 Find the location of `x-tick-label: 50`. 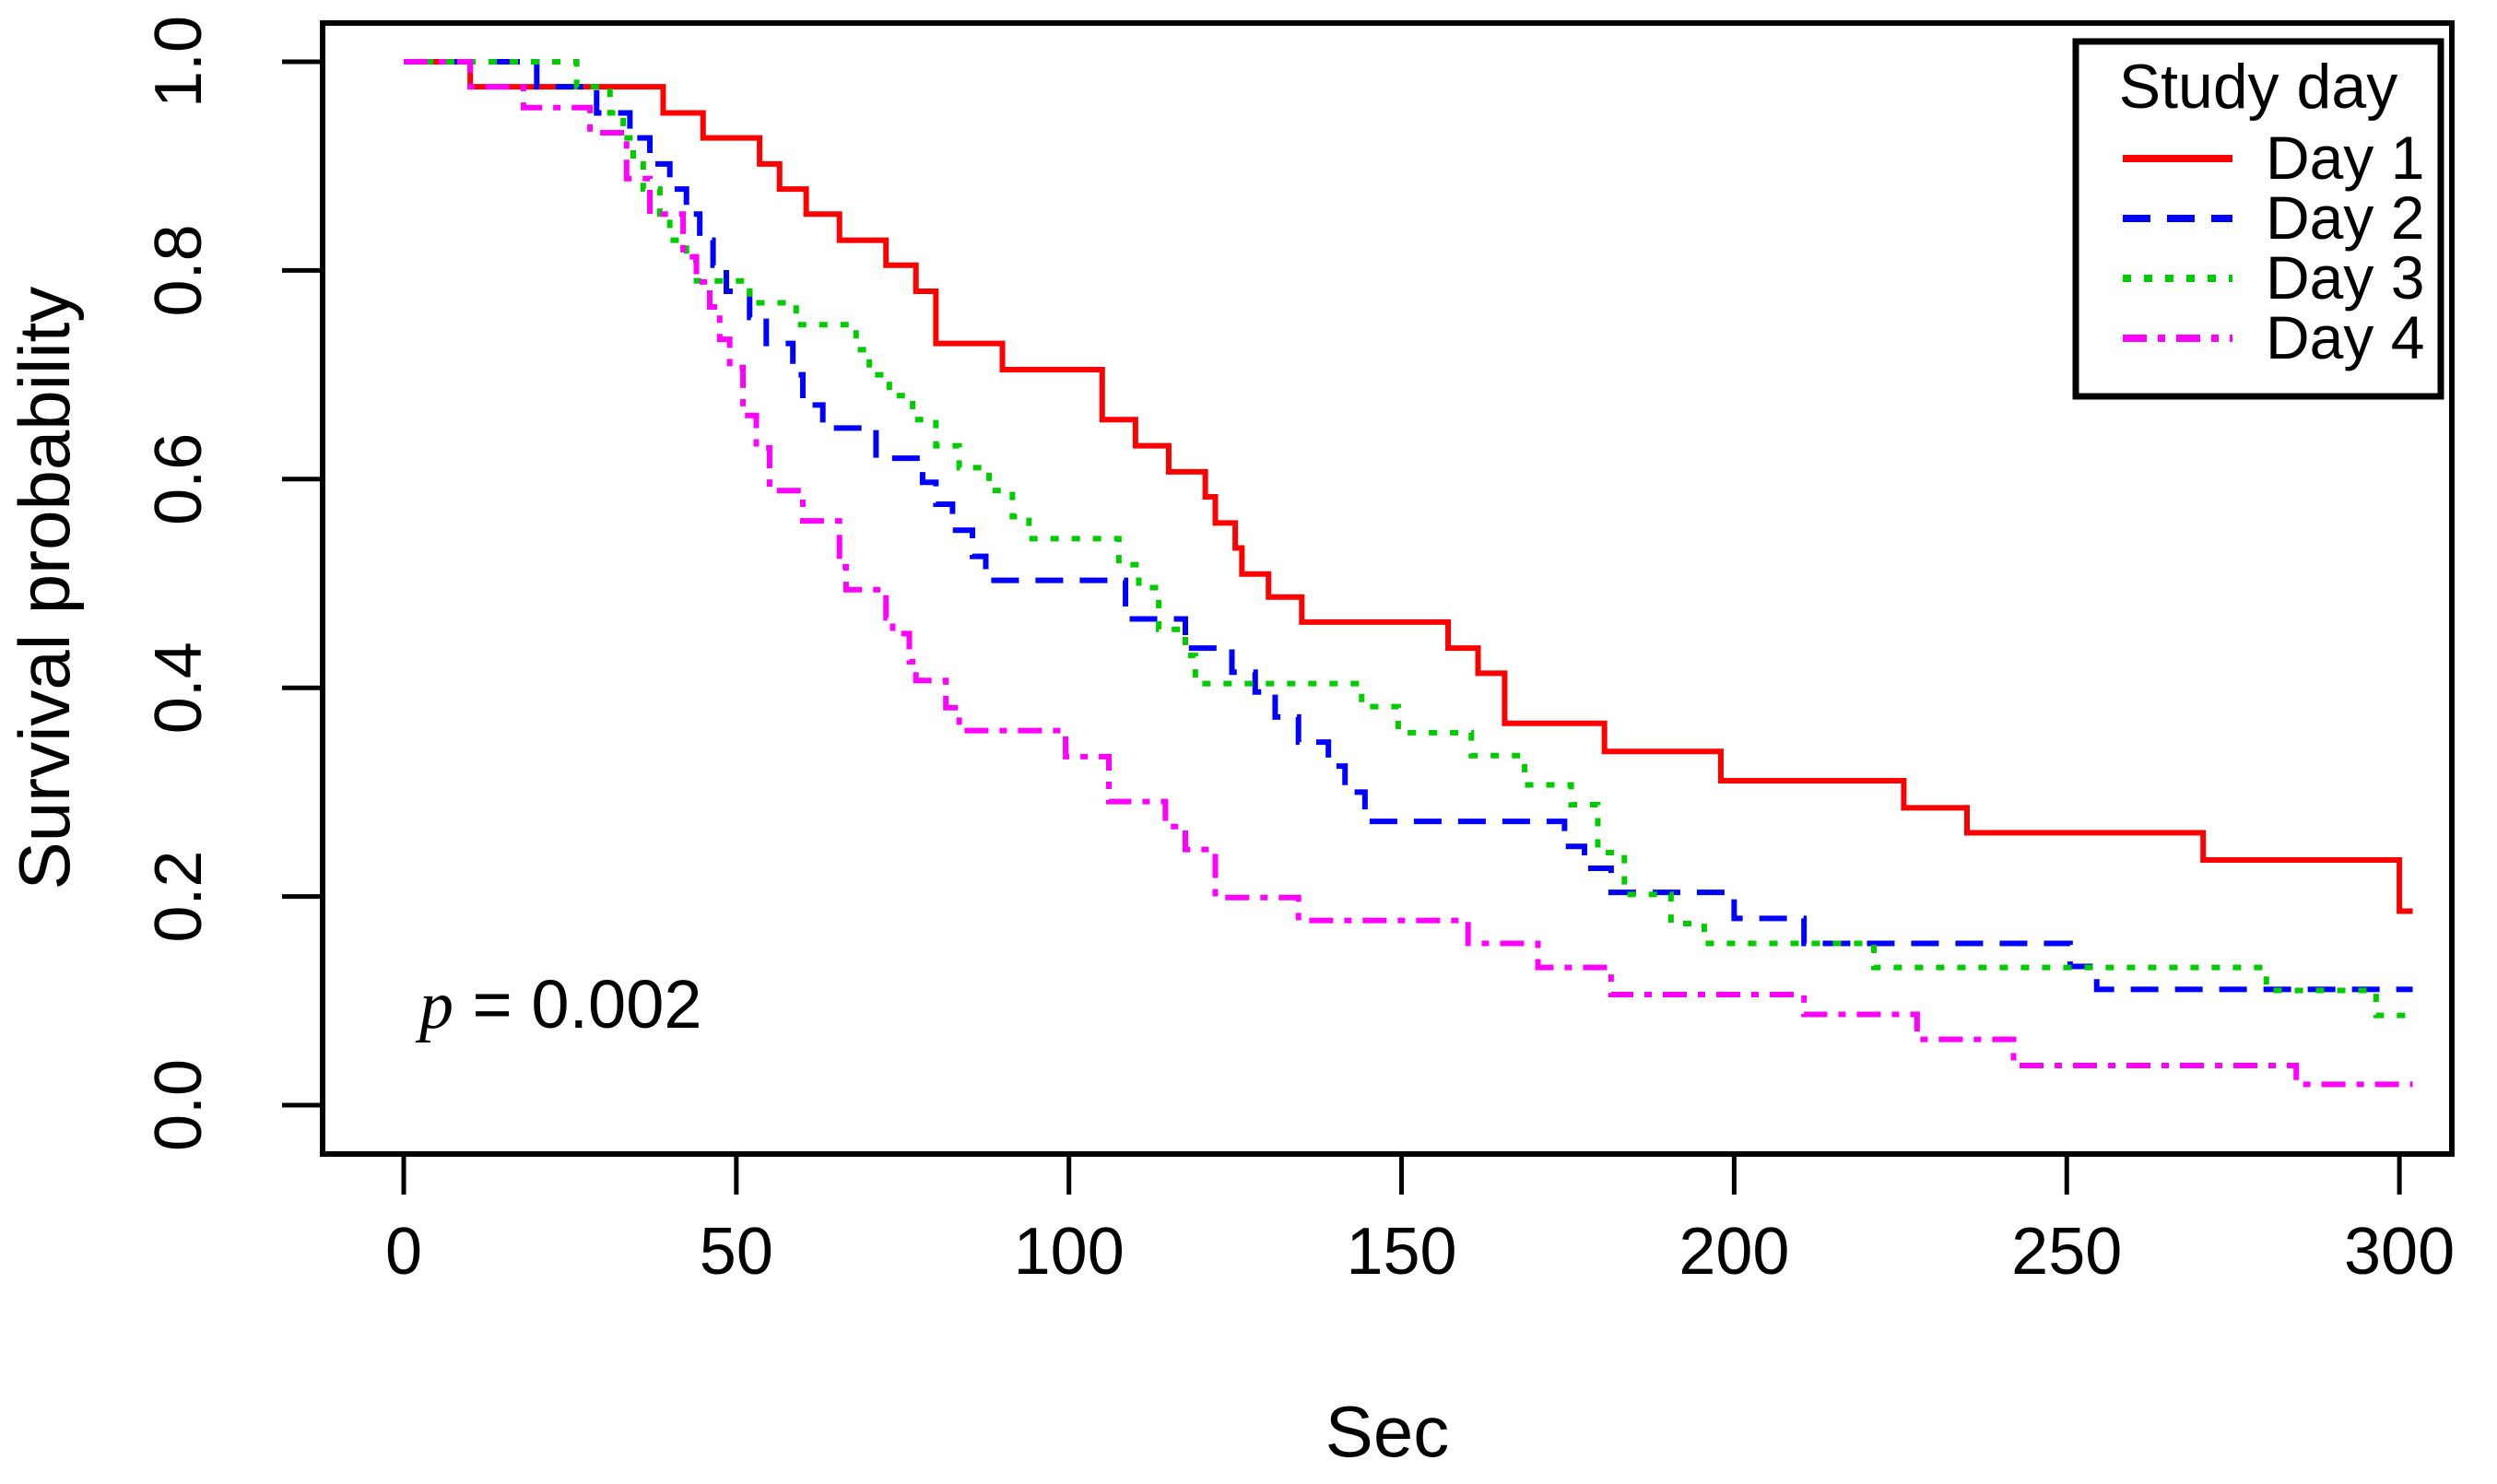

x-tick-label: 50 is located at coordinates (736, 1252).